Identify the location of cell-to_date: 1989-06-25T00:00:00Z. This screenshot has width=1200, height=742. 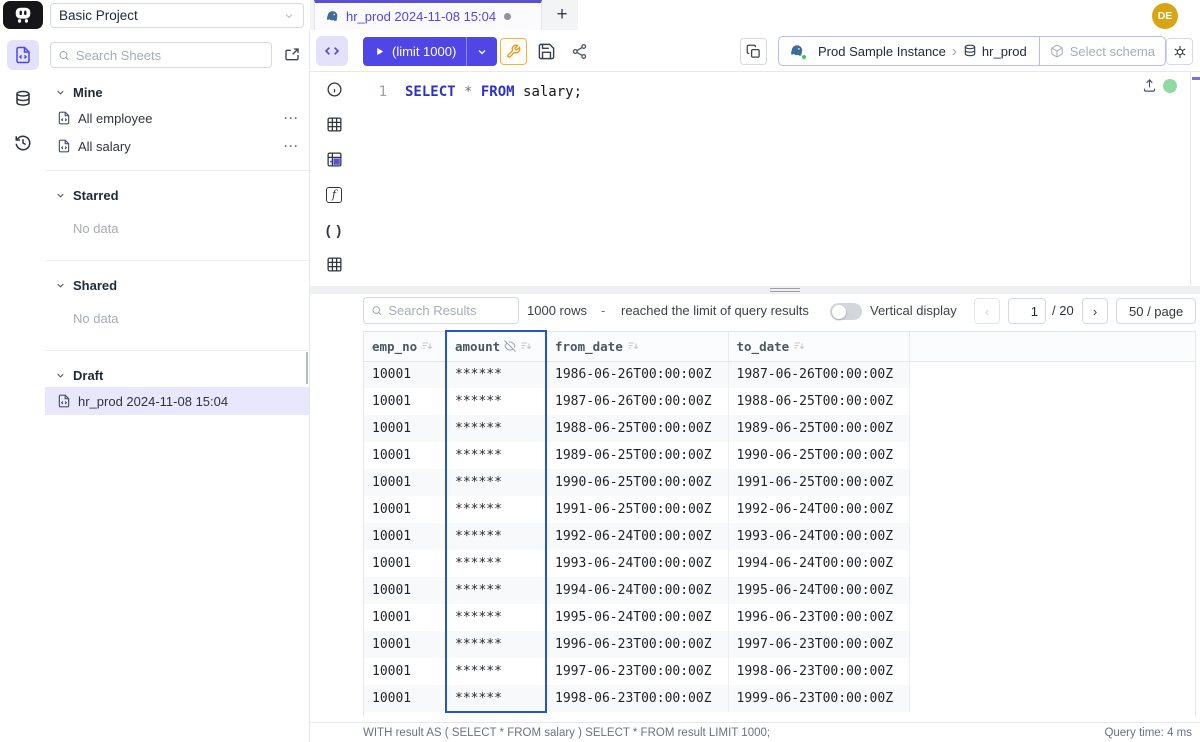
(819, 428).